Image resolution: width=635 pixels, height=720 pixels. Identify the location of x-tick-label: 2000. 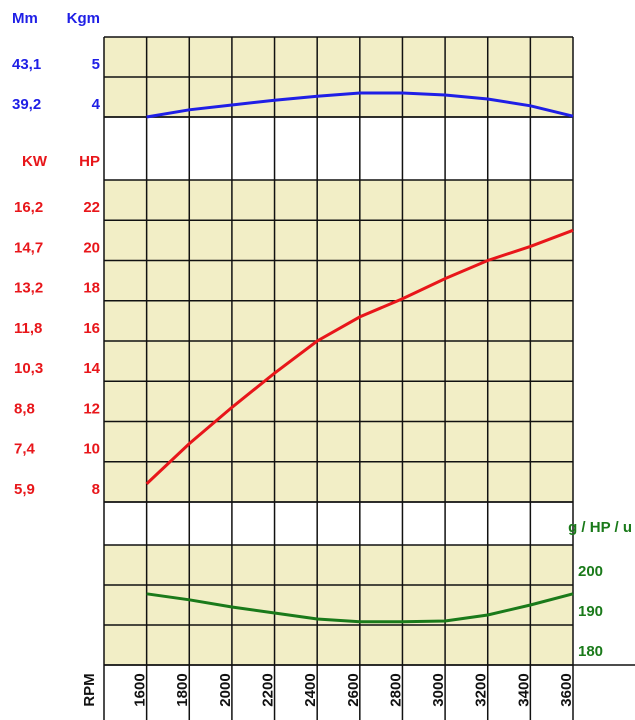
(225, 689).